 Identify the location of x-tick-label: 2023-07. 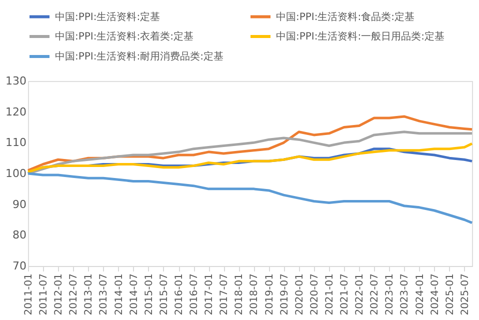
(405, 295).